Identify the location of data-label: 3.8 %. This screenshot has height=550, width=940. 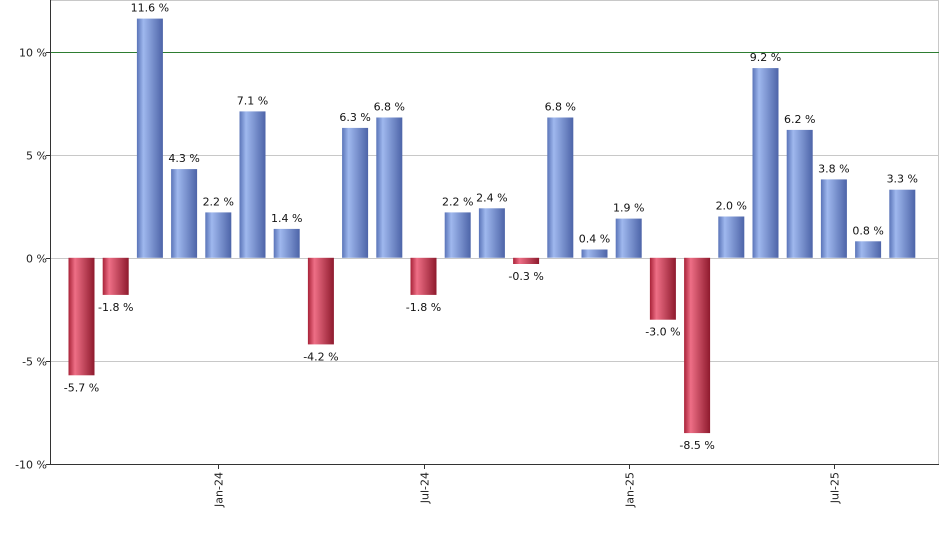
(833, 168).